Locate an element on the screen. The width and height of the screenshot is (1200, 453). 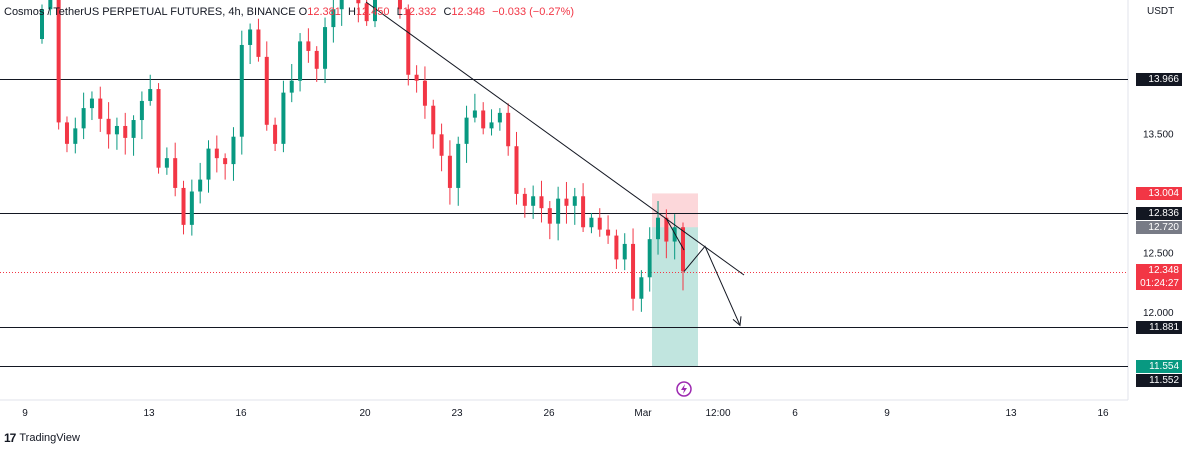
target-tag: 11.554 is located at coordinates (1159, 366).